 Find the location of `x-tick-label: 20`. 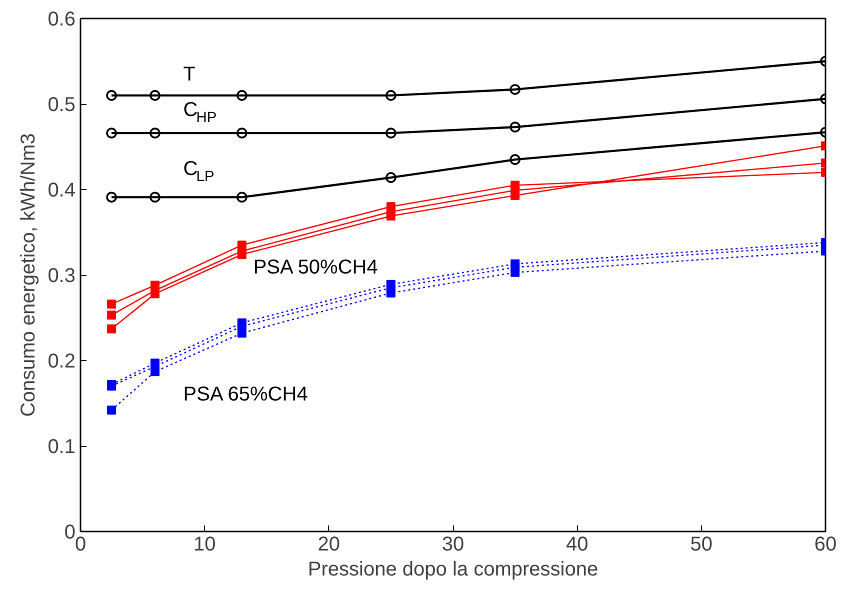

x-tick-label: 20 is located at coordinates (329, 545).